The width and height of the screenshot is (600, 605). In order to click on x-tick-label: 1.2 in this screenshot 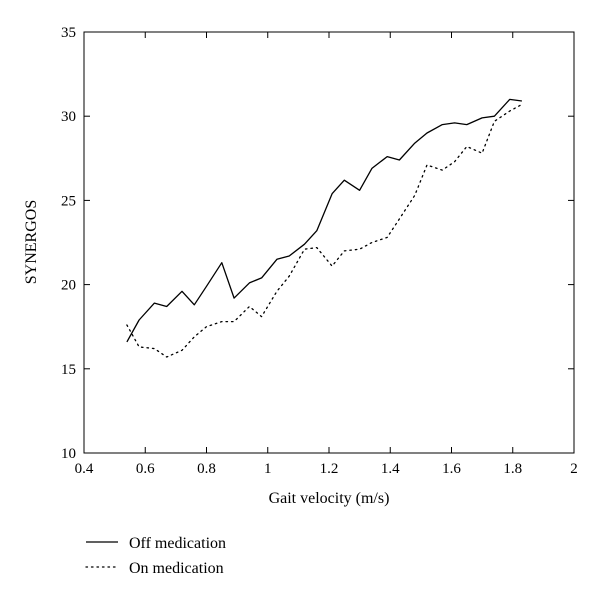, I will do `click(329, 469)`.